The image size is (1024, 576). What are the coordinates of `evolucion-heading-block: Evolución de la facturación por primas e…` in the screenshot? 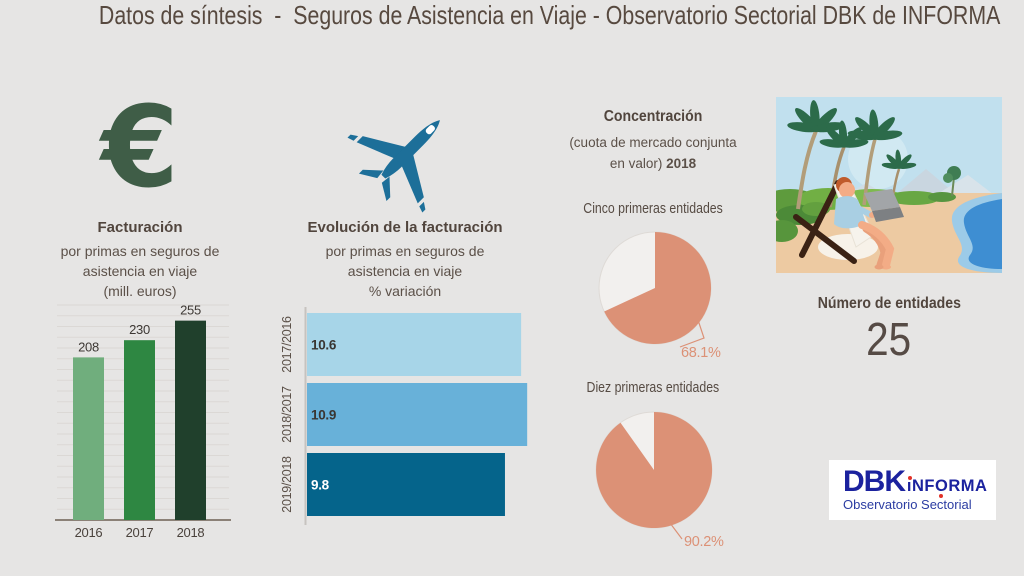 It's located at (405, 259).